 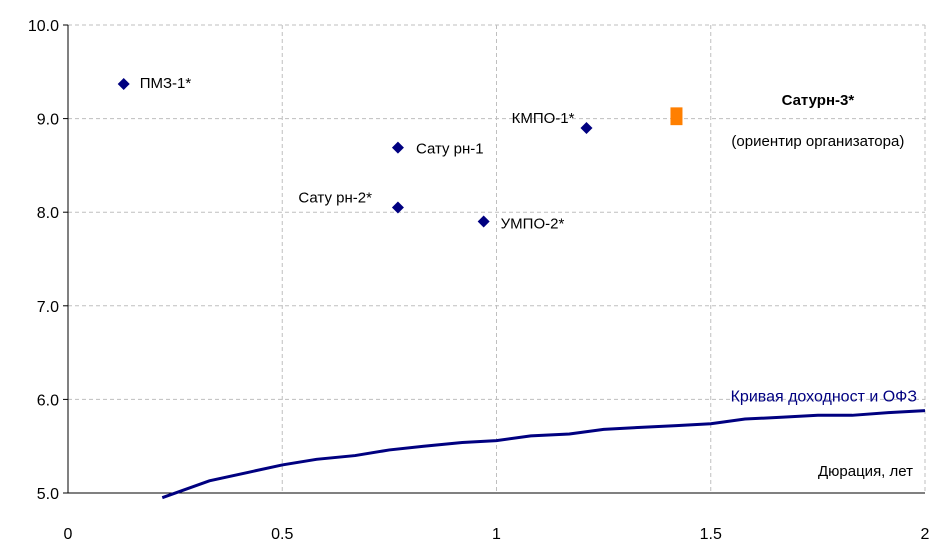 I want to click on y-tick-label: 7.0, so click(x=48, y=307).